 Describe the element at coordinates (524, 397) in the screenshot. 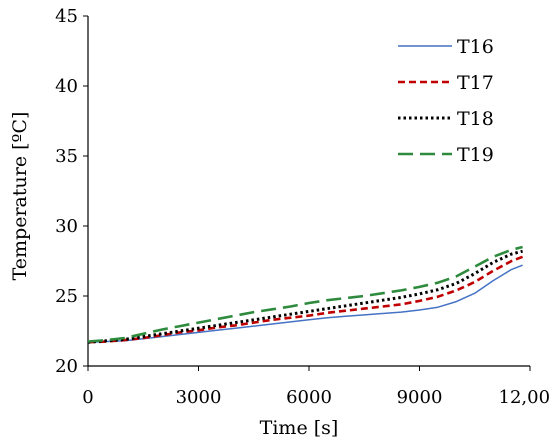

I see `x-tick-label: 12,000` at that location.